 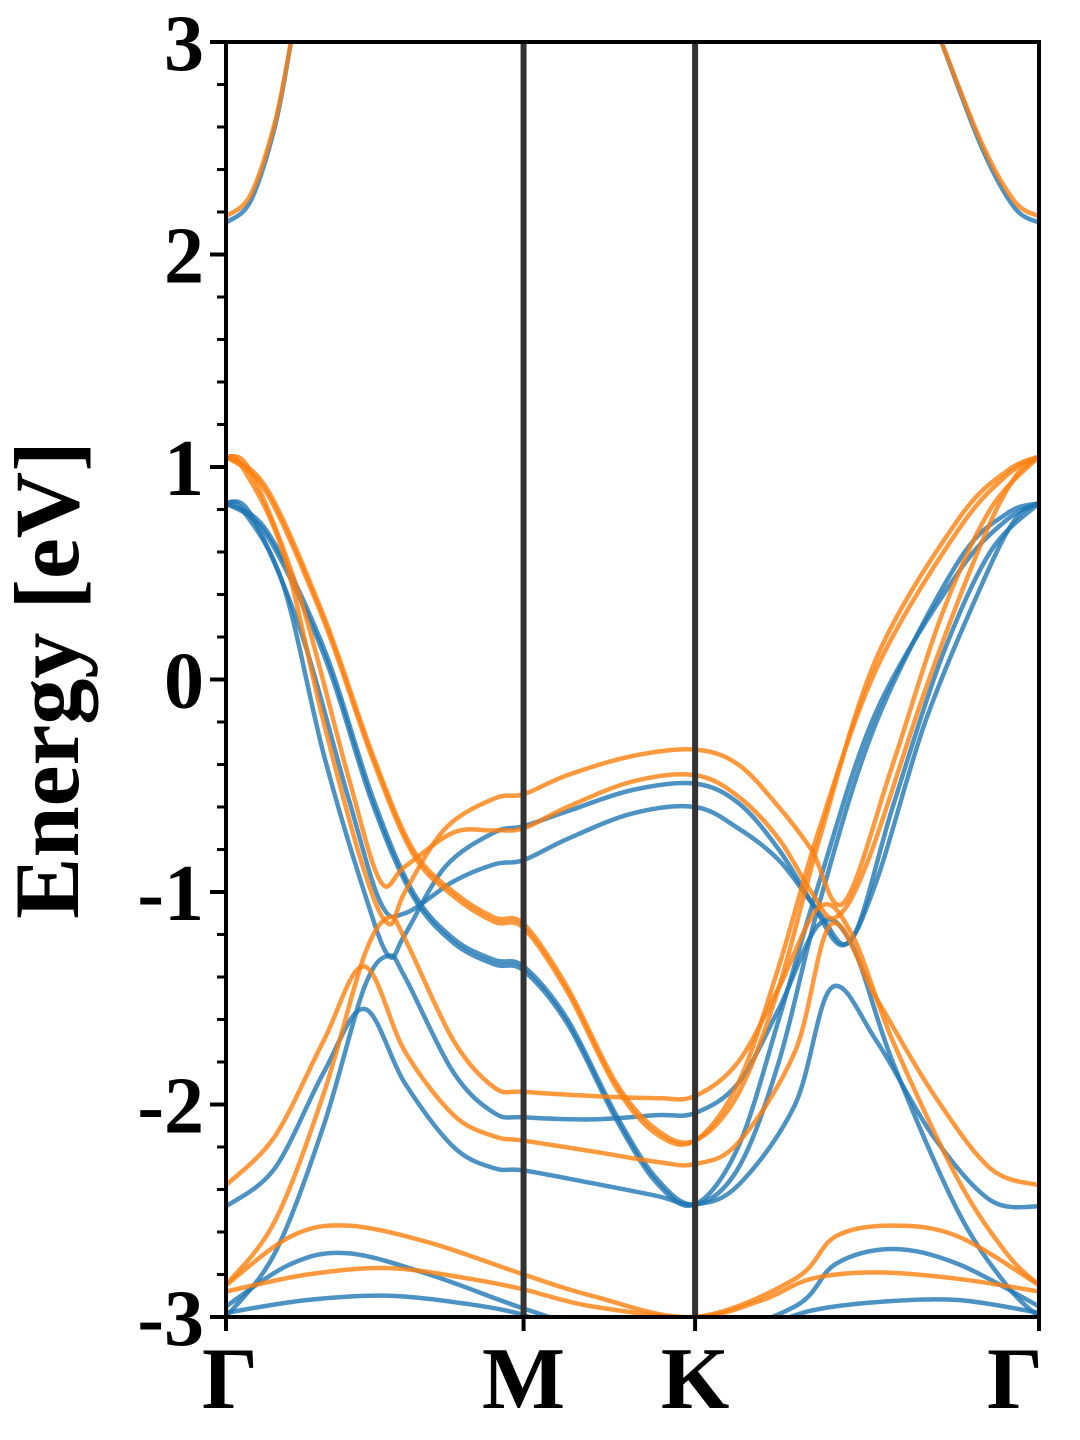 I want to click on y-tick-label: 3, so click(x=184, y=44).